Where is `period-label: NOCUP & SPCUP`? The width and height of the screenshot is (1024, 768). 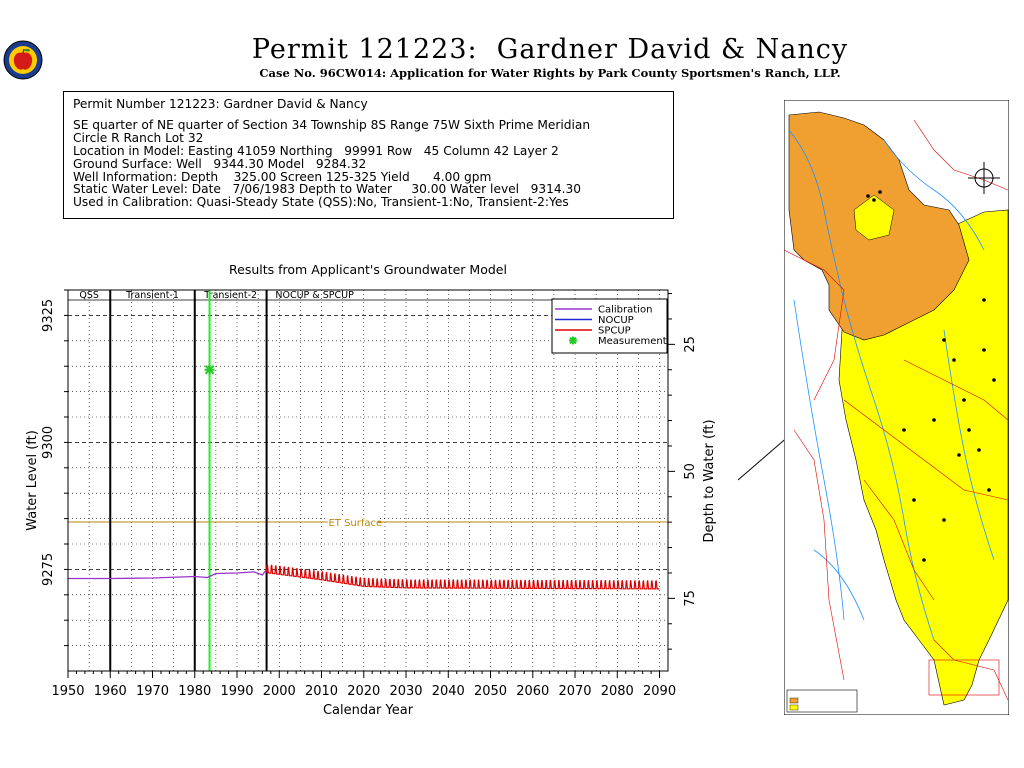 period-label: NOCUP & SPCUP is located at coordinates (314, 295).